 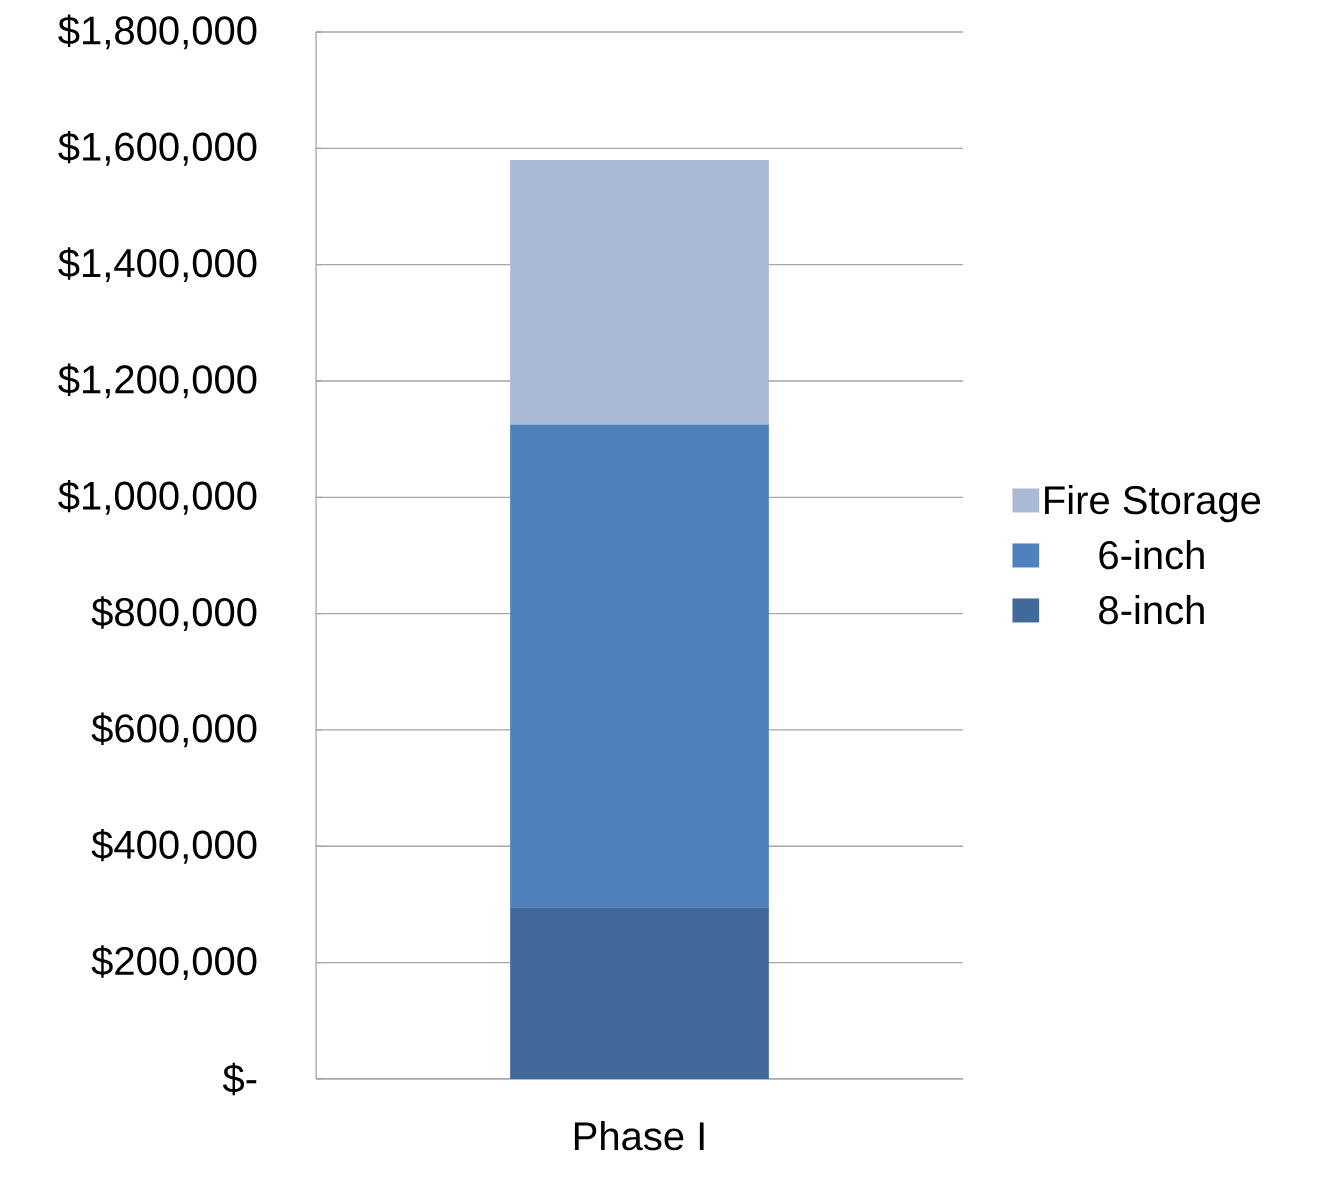 What do you see at coordinates (174, 962) in the screenshot?
I see `y-tick-label: $200,000` at bounding box center [174, 962].